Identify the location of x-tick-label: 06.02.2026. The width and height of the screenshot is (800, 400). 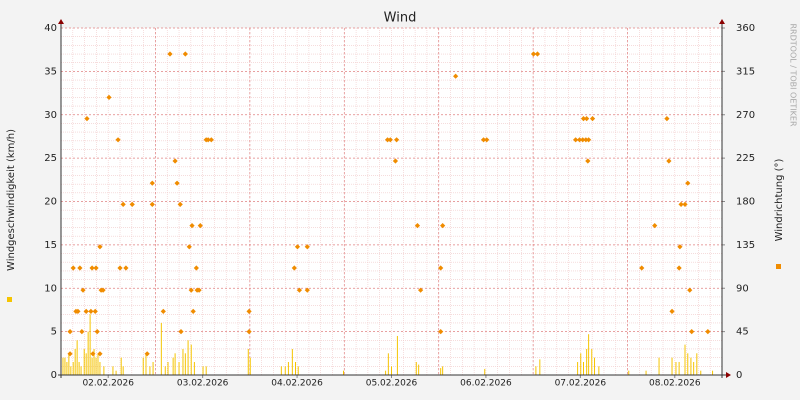
(486, 384).